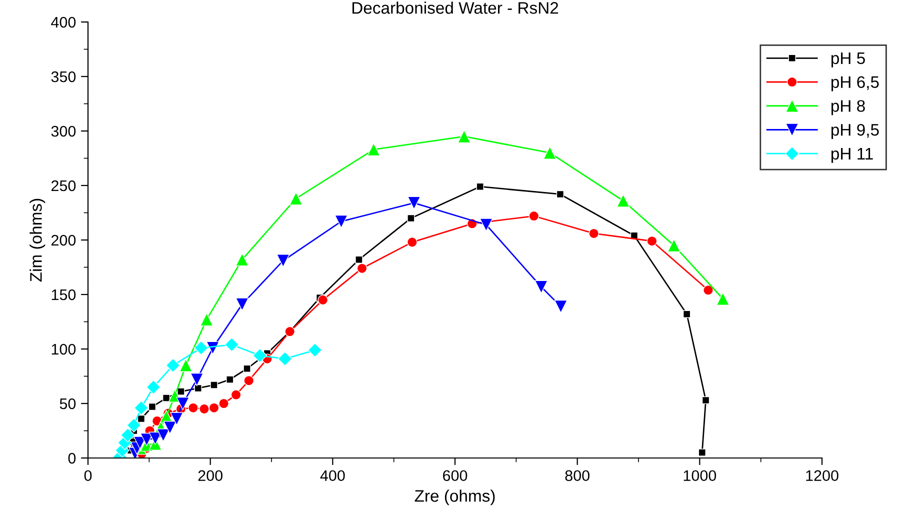 The width and height of the screenshot is (899, 527). What do you see at coordinates (64, 294) in the screenshot?
I see `y-tick-label: 150` at bounding box center [64, 294].